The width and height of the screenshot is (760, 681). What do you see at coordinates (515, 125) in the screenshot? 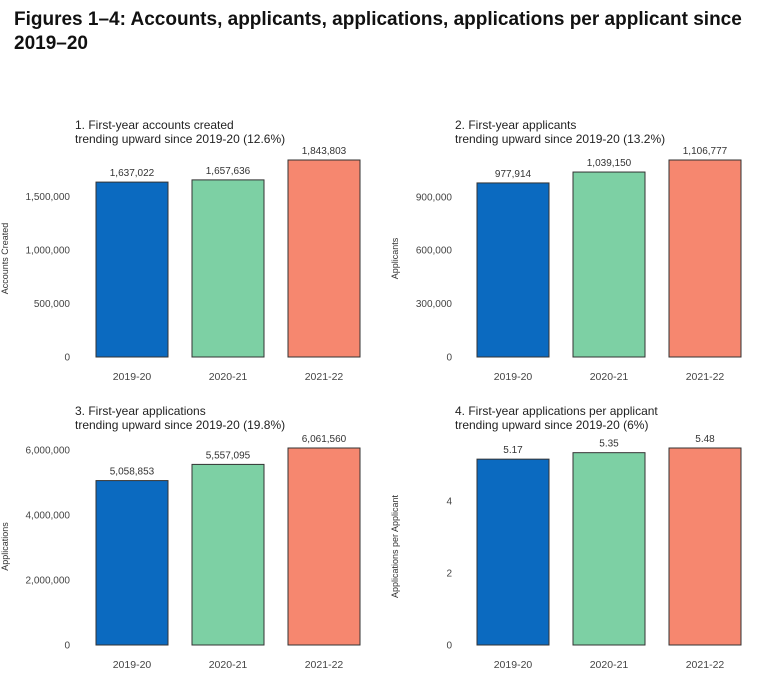
I see `chart-2-title-line: 2. First-year applicants` at bounding box center [515, 125].